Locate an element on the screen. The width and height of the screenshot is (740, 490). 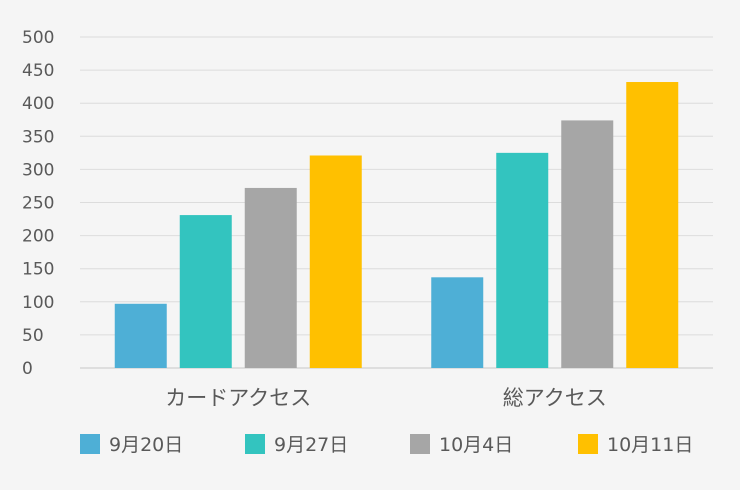
y-tick-label: 250 is located at coordinates (38, 204).